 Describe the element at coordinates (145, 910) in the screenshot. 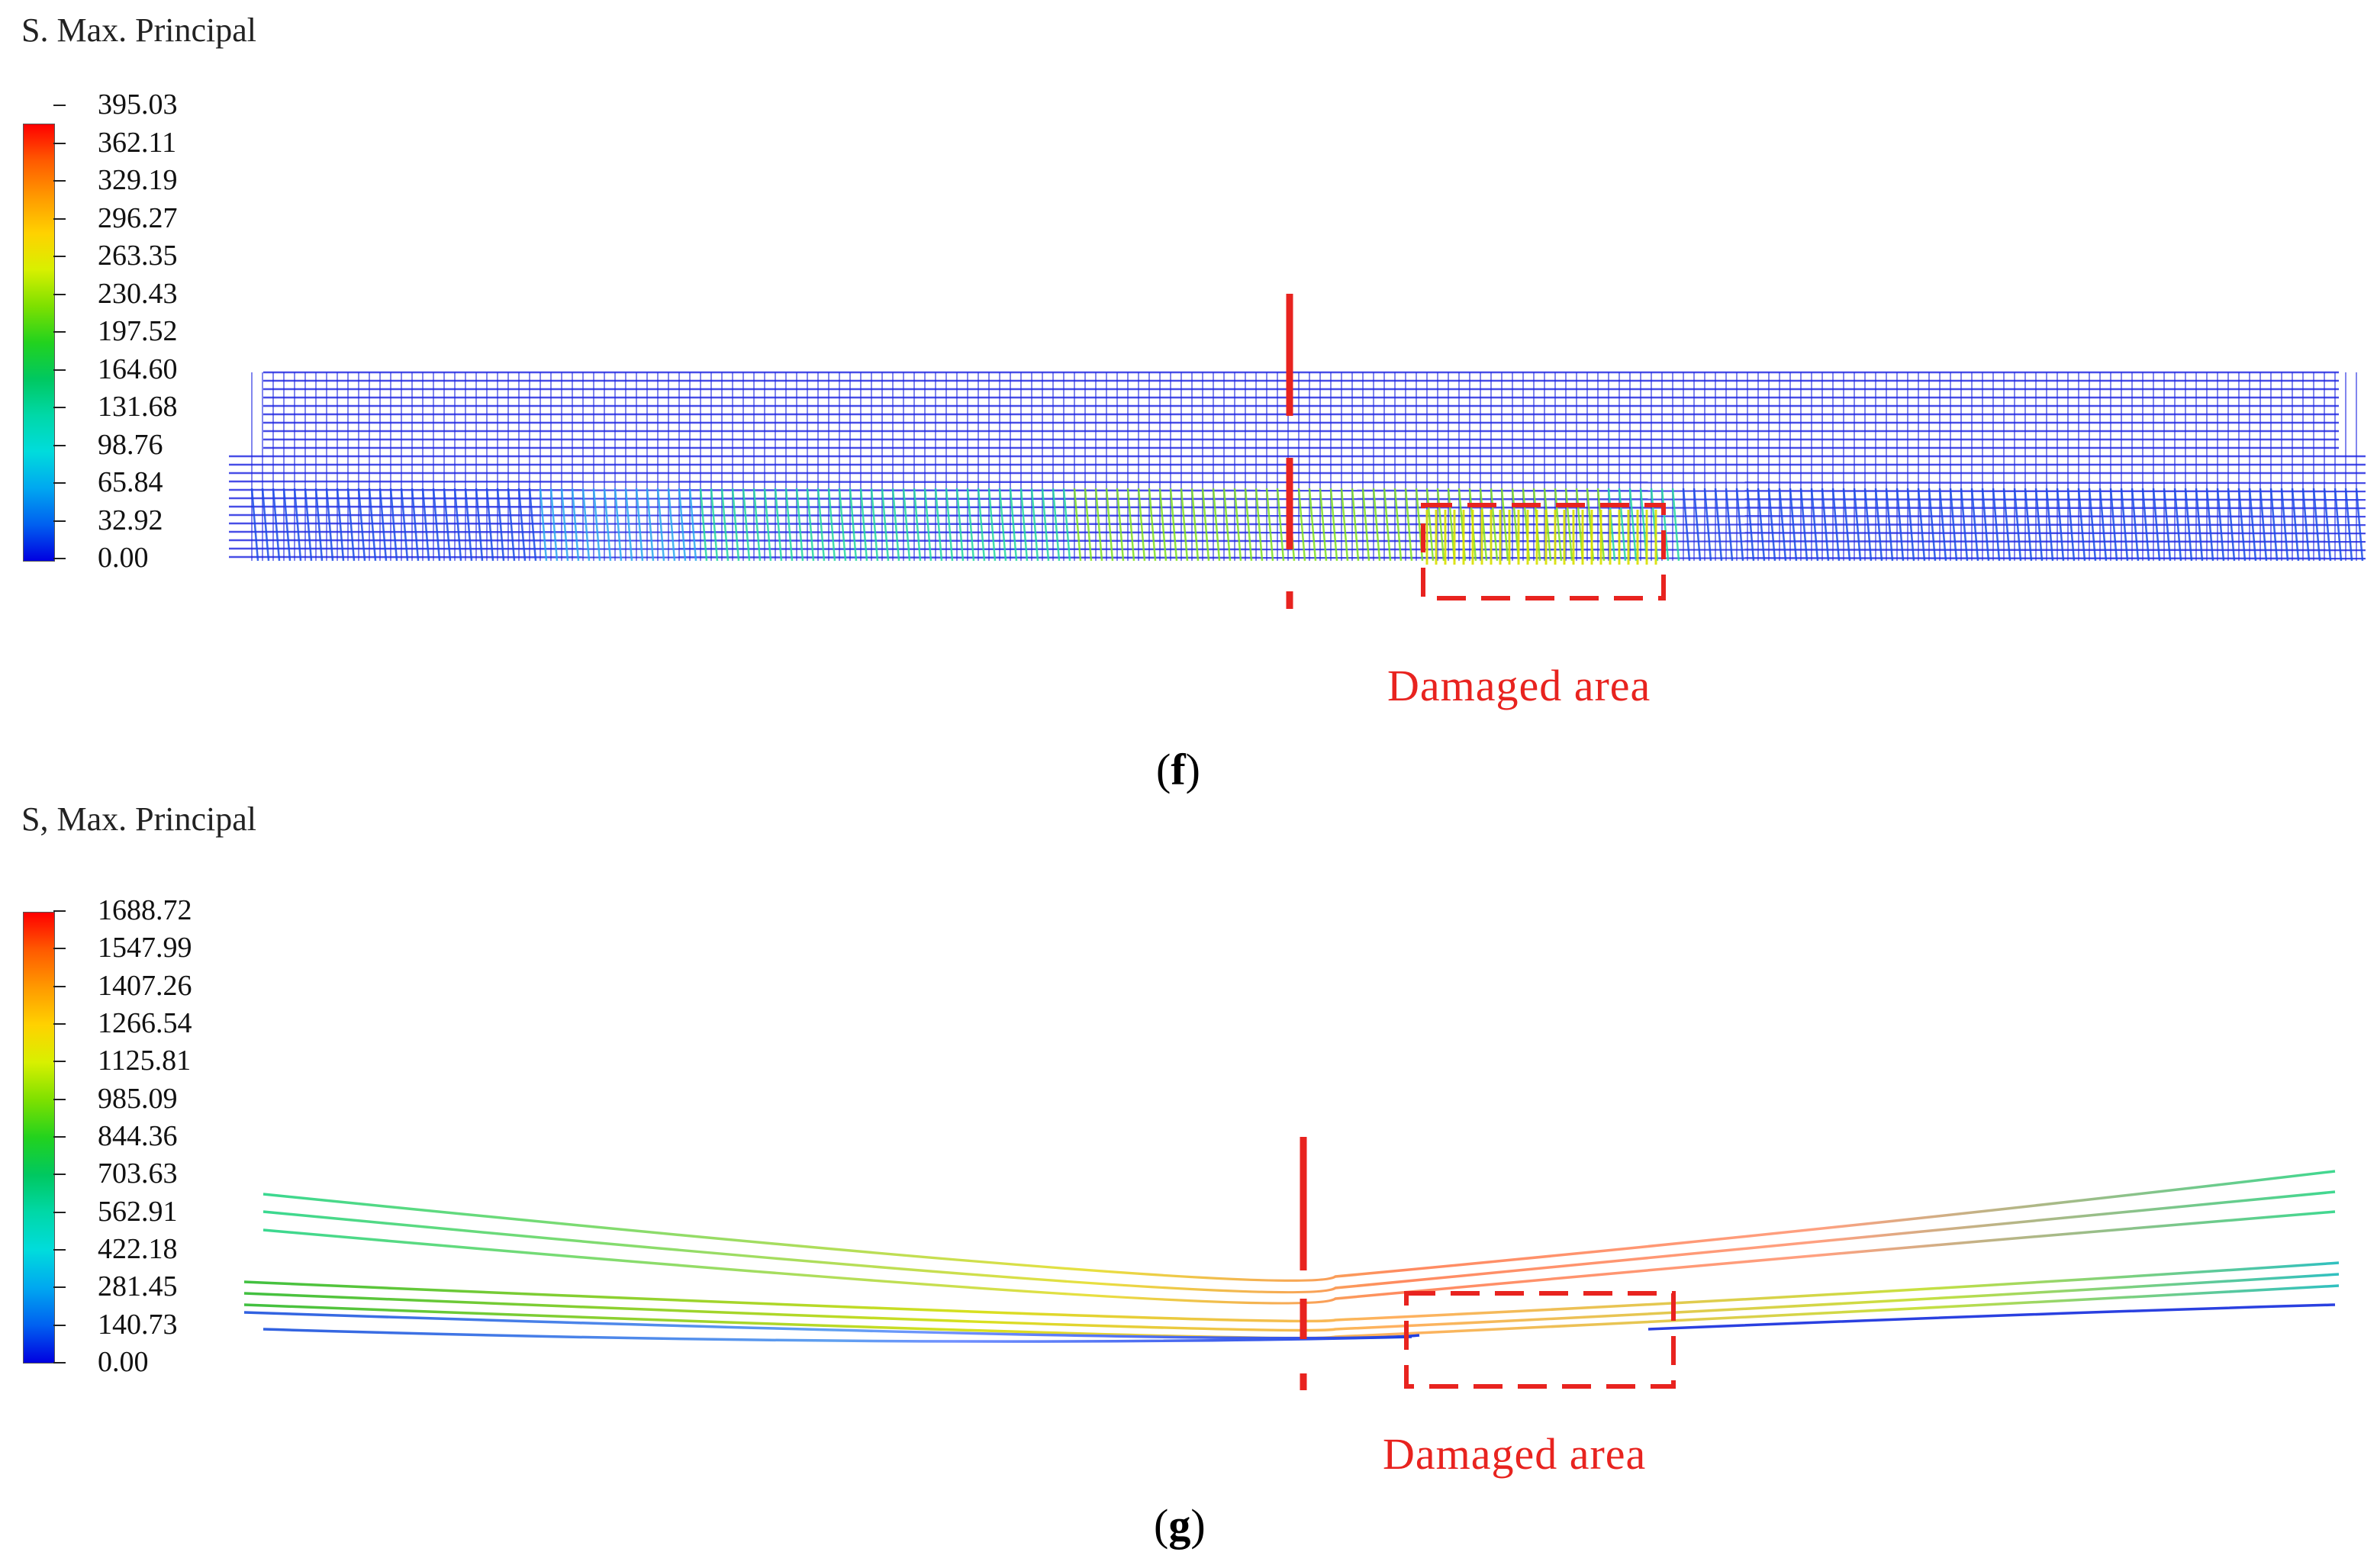

I see `legend-value: 1688.72` at that location.